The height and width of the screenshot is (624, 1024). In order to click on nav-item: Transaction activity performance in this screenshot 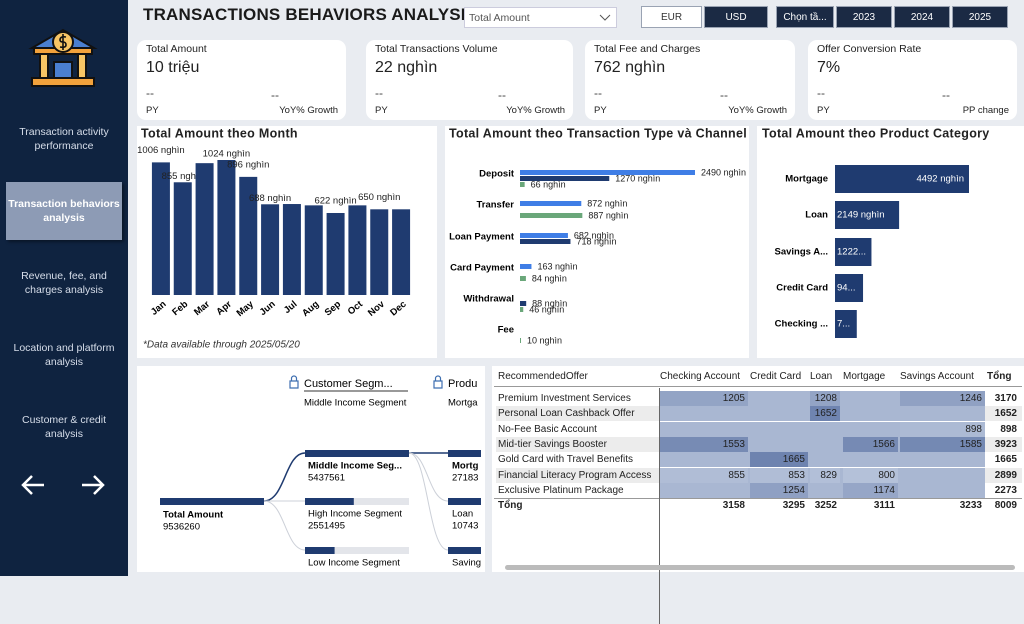, I will do `click(64, 139)`.